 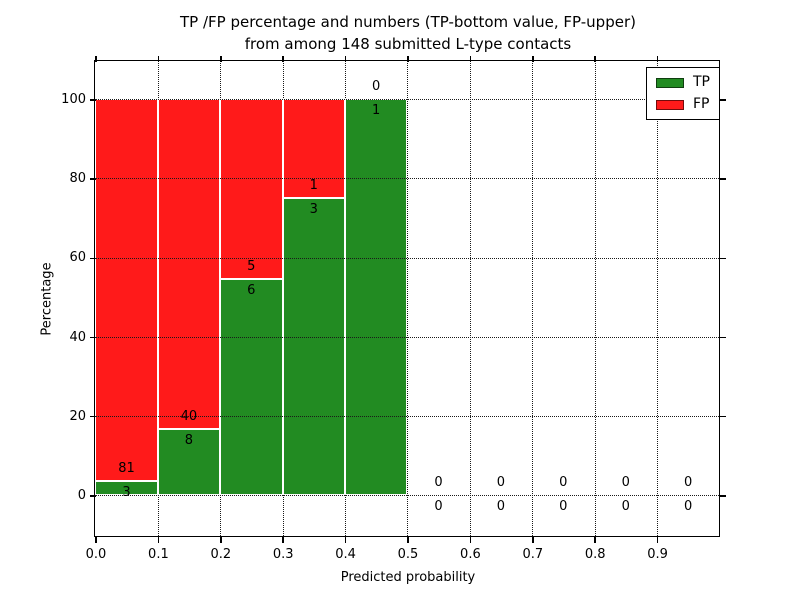 I want to click on fp-count-label: 40, so click(x=189, y=417).